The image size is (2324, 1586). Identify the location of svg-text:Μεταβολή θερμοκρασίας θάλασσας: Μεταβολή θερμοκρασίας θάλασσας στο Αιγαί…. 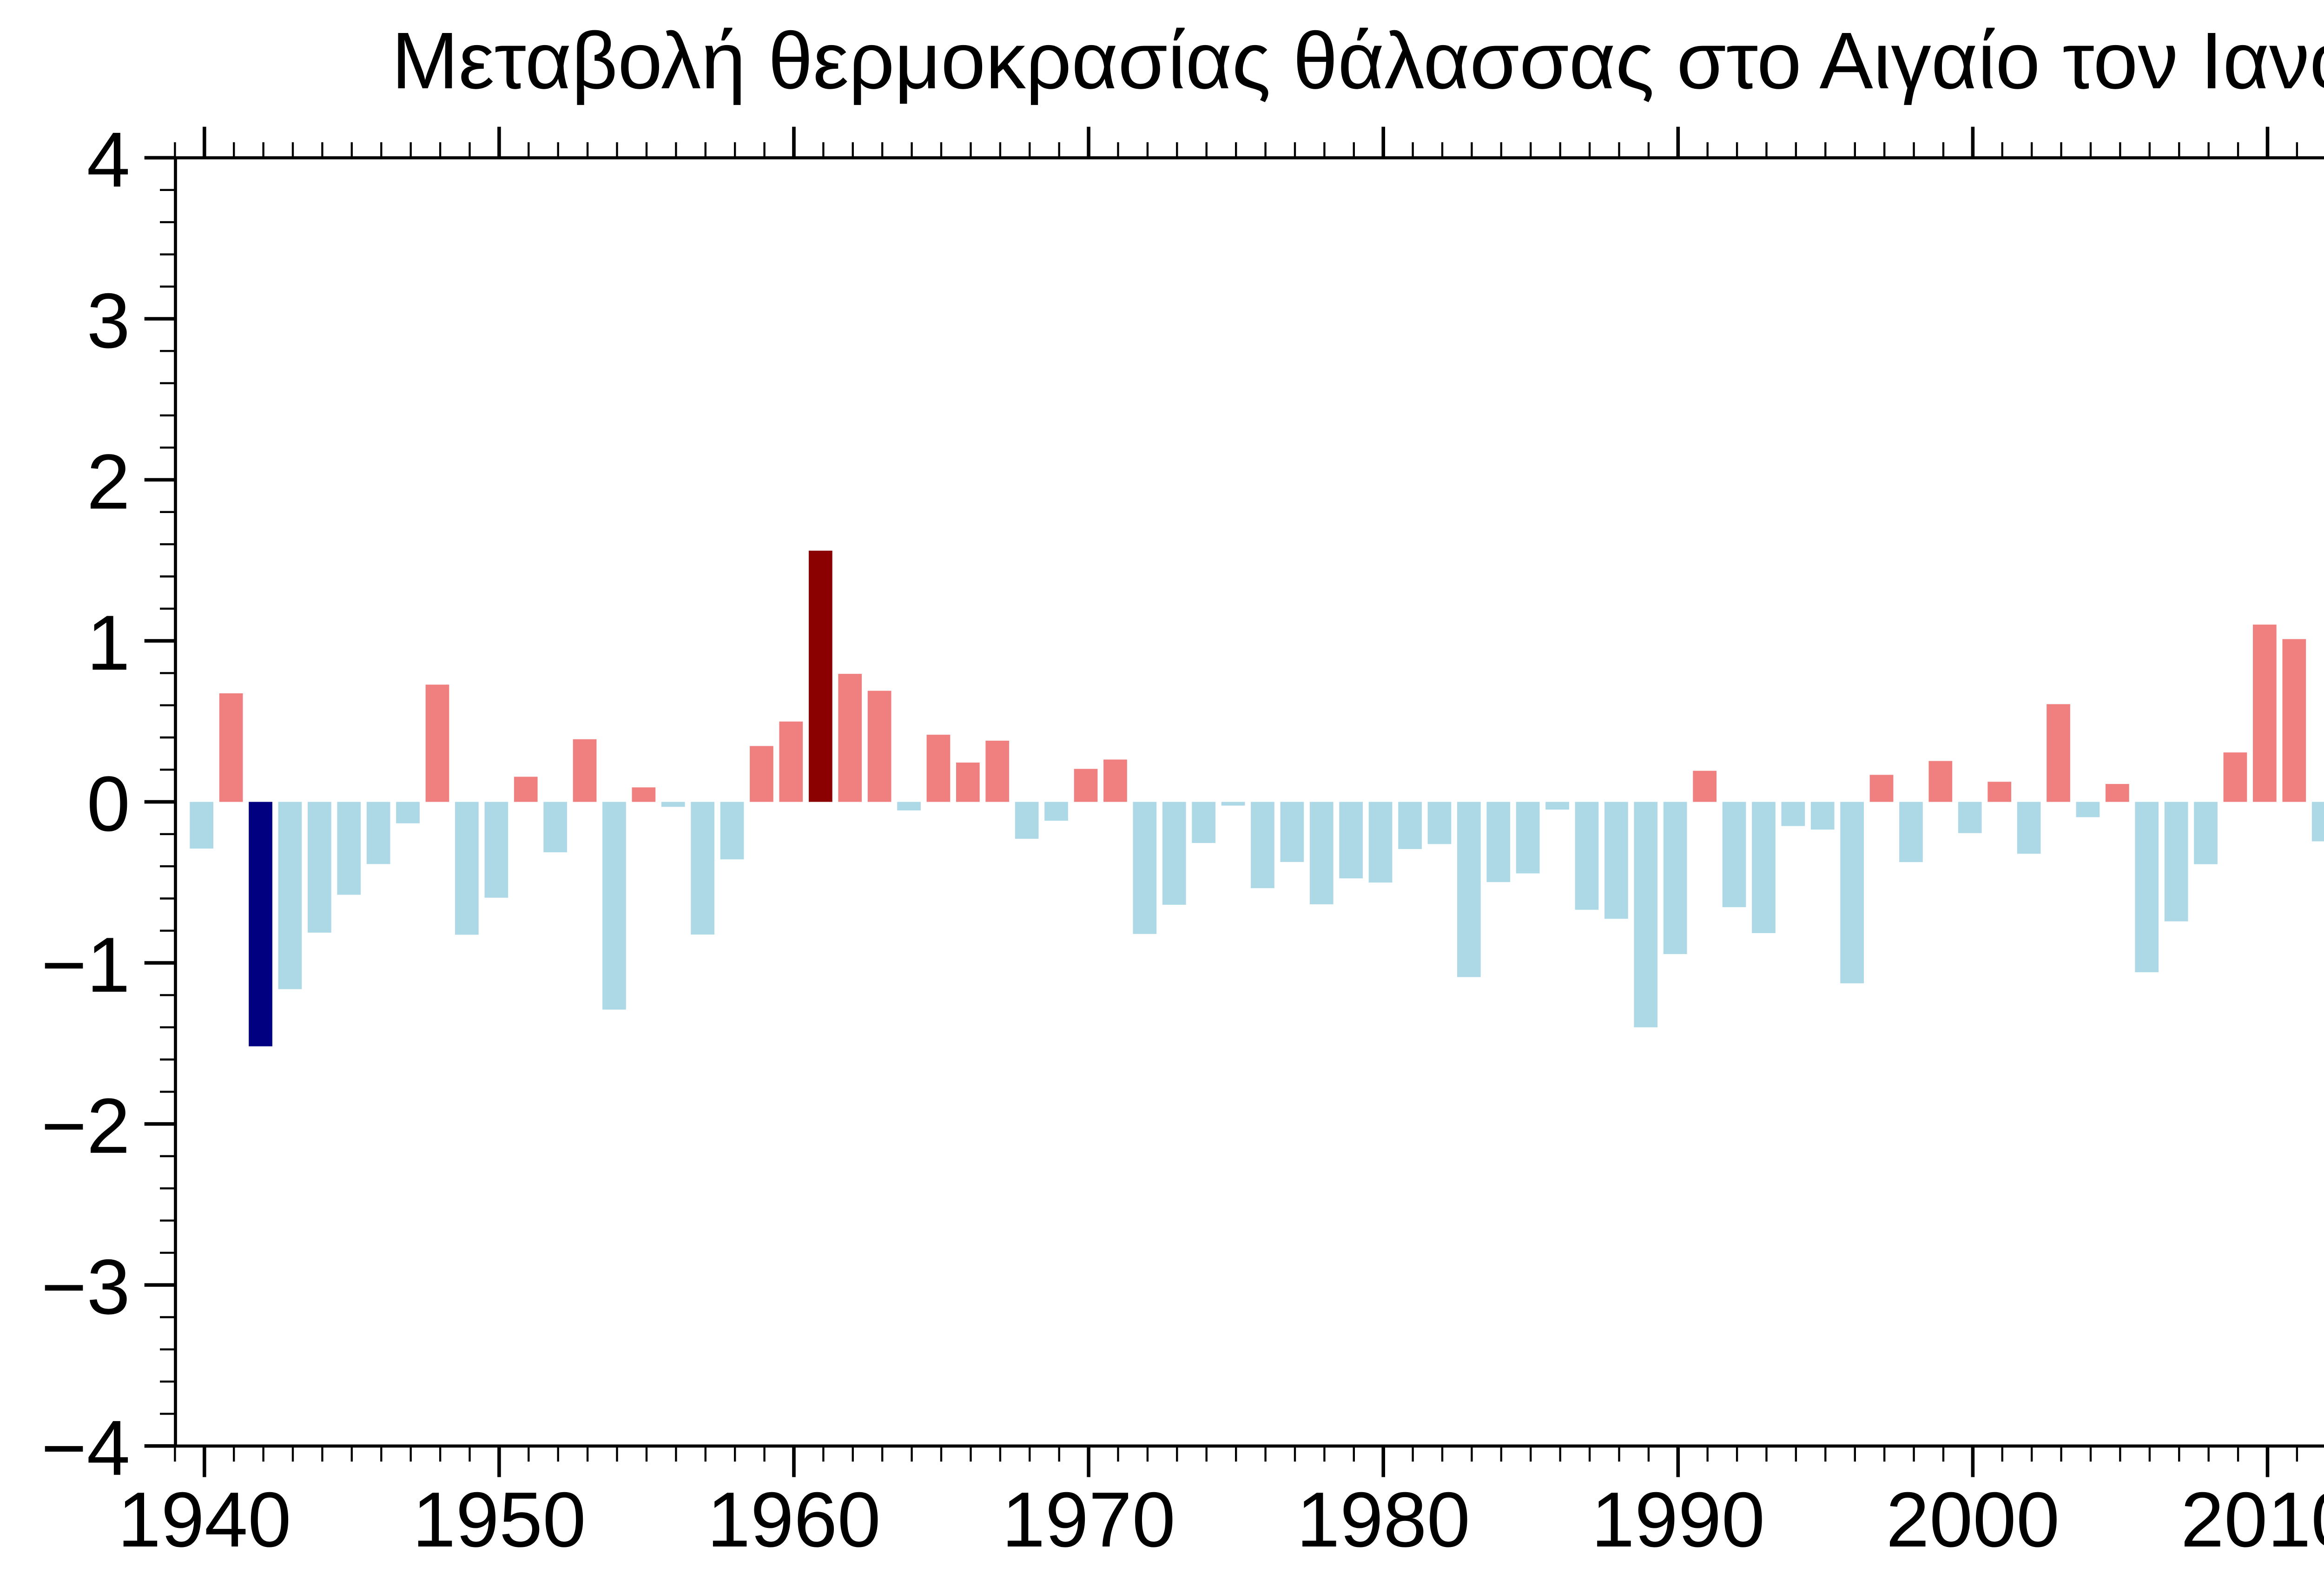
(1357, 60).